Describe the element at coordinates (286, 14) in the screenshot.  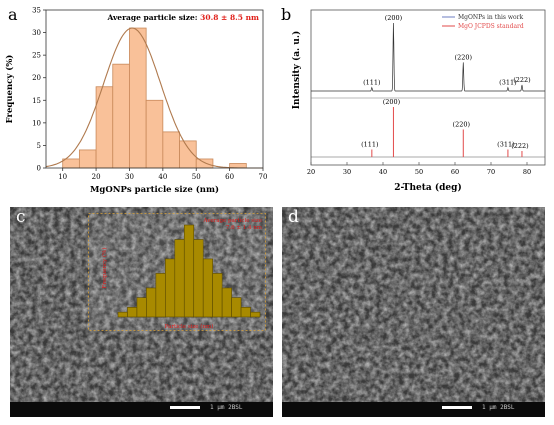
I see `panel-label-b: b` at that location.